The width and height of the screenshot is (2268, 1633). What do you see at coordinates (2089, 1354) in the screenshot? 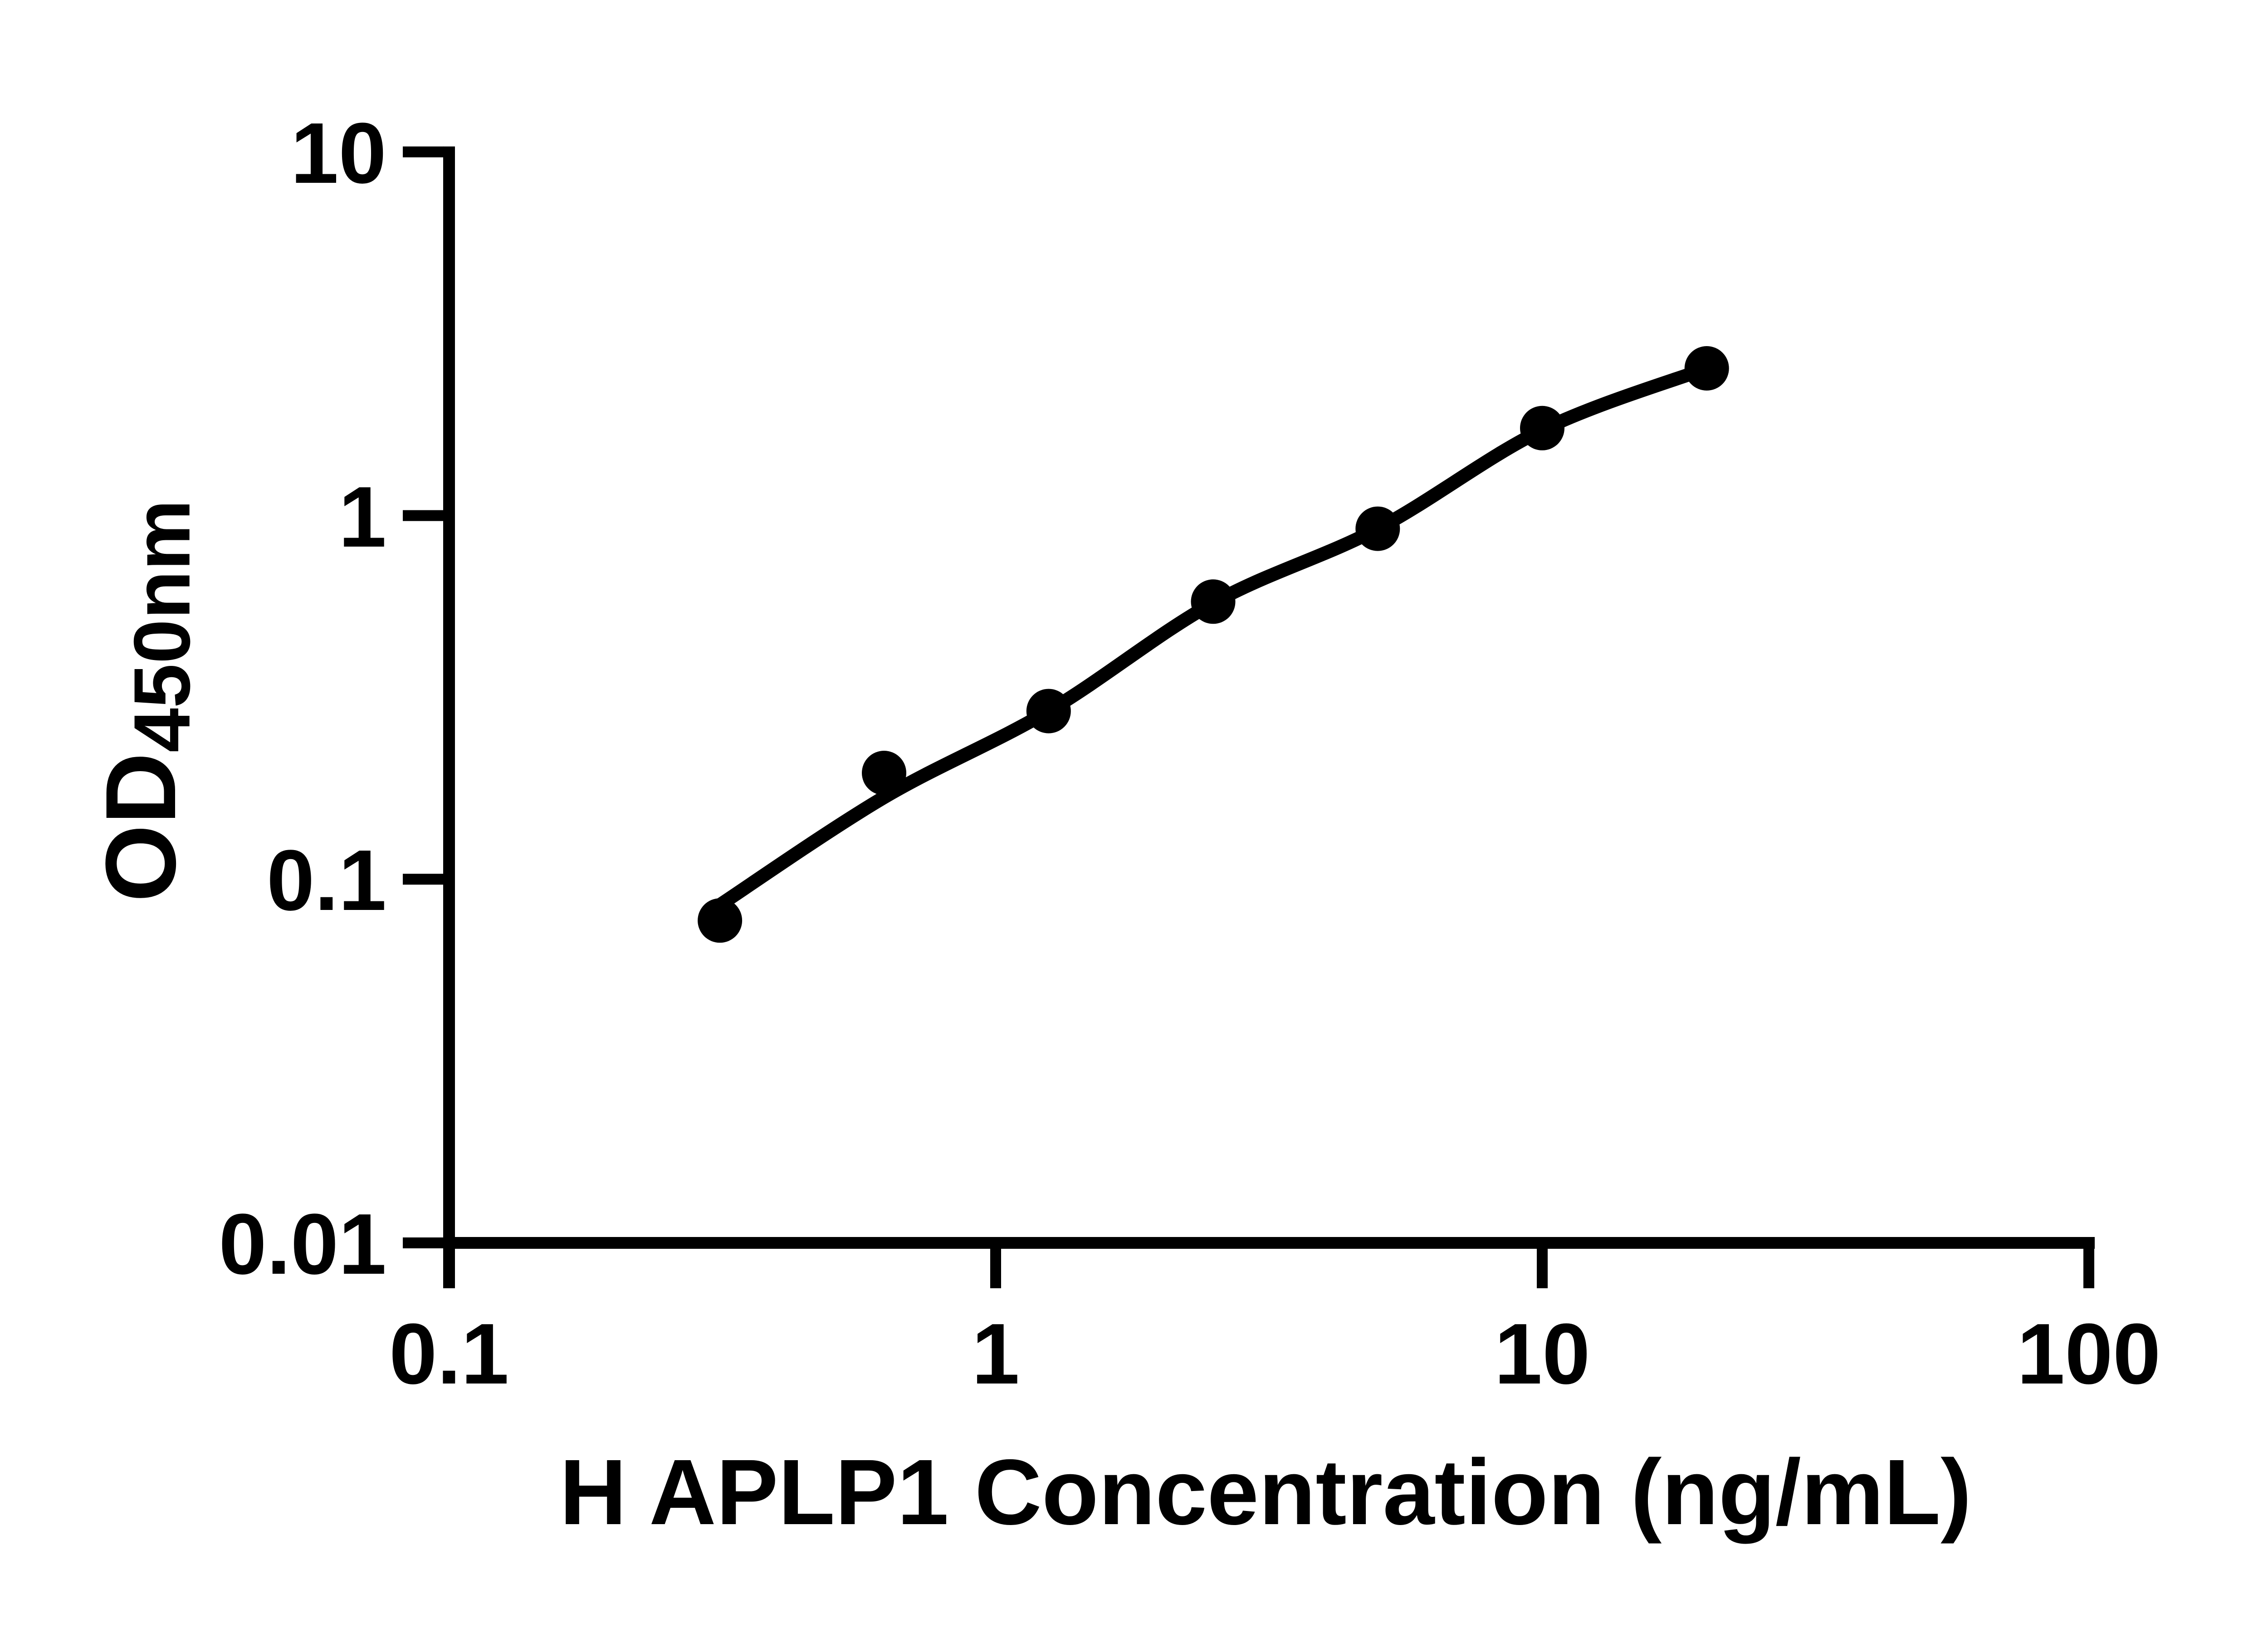
I see `x-tick-label: 100` at bounding box center [2089, 1354].